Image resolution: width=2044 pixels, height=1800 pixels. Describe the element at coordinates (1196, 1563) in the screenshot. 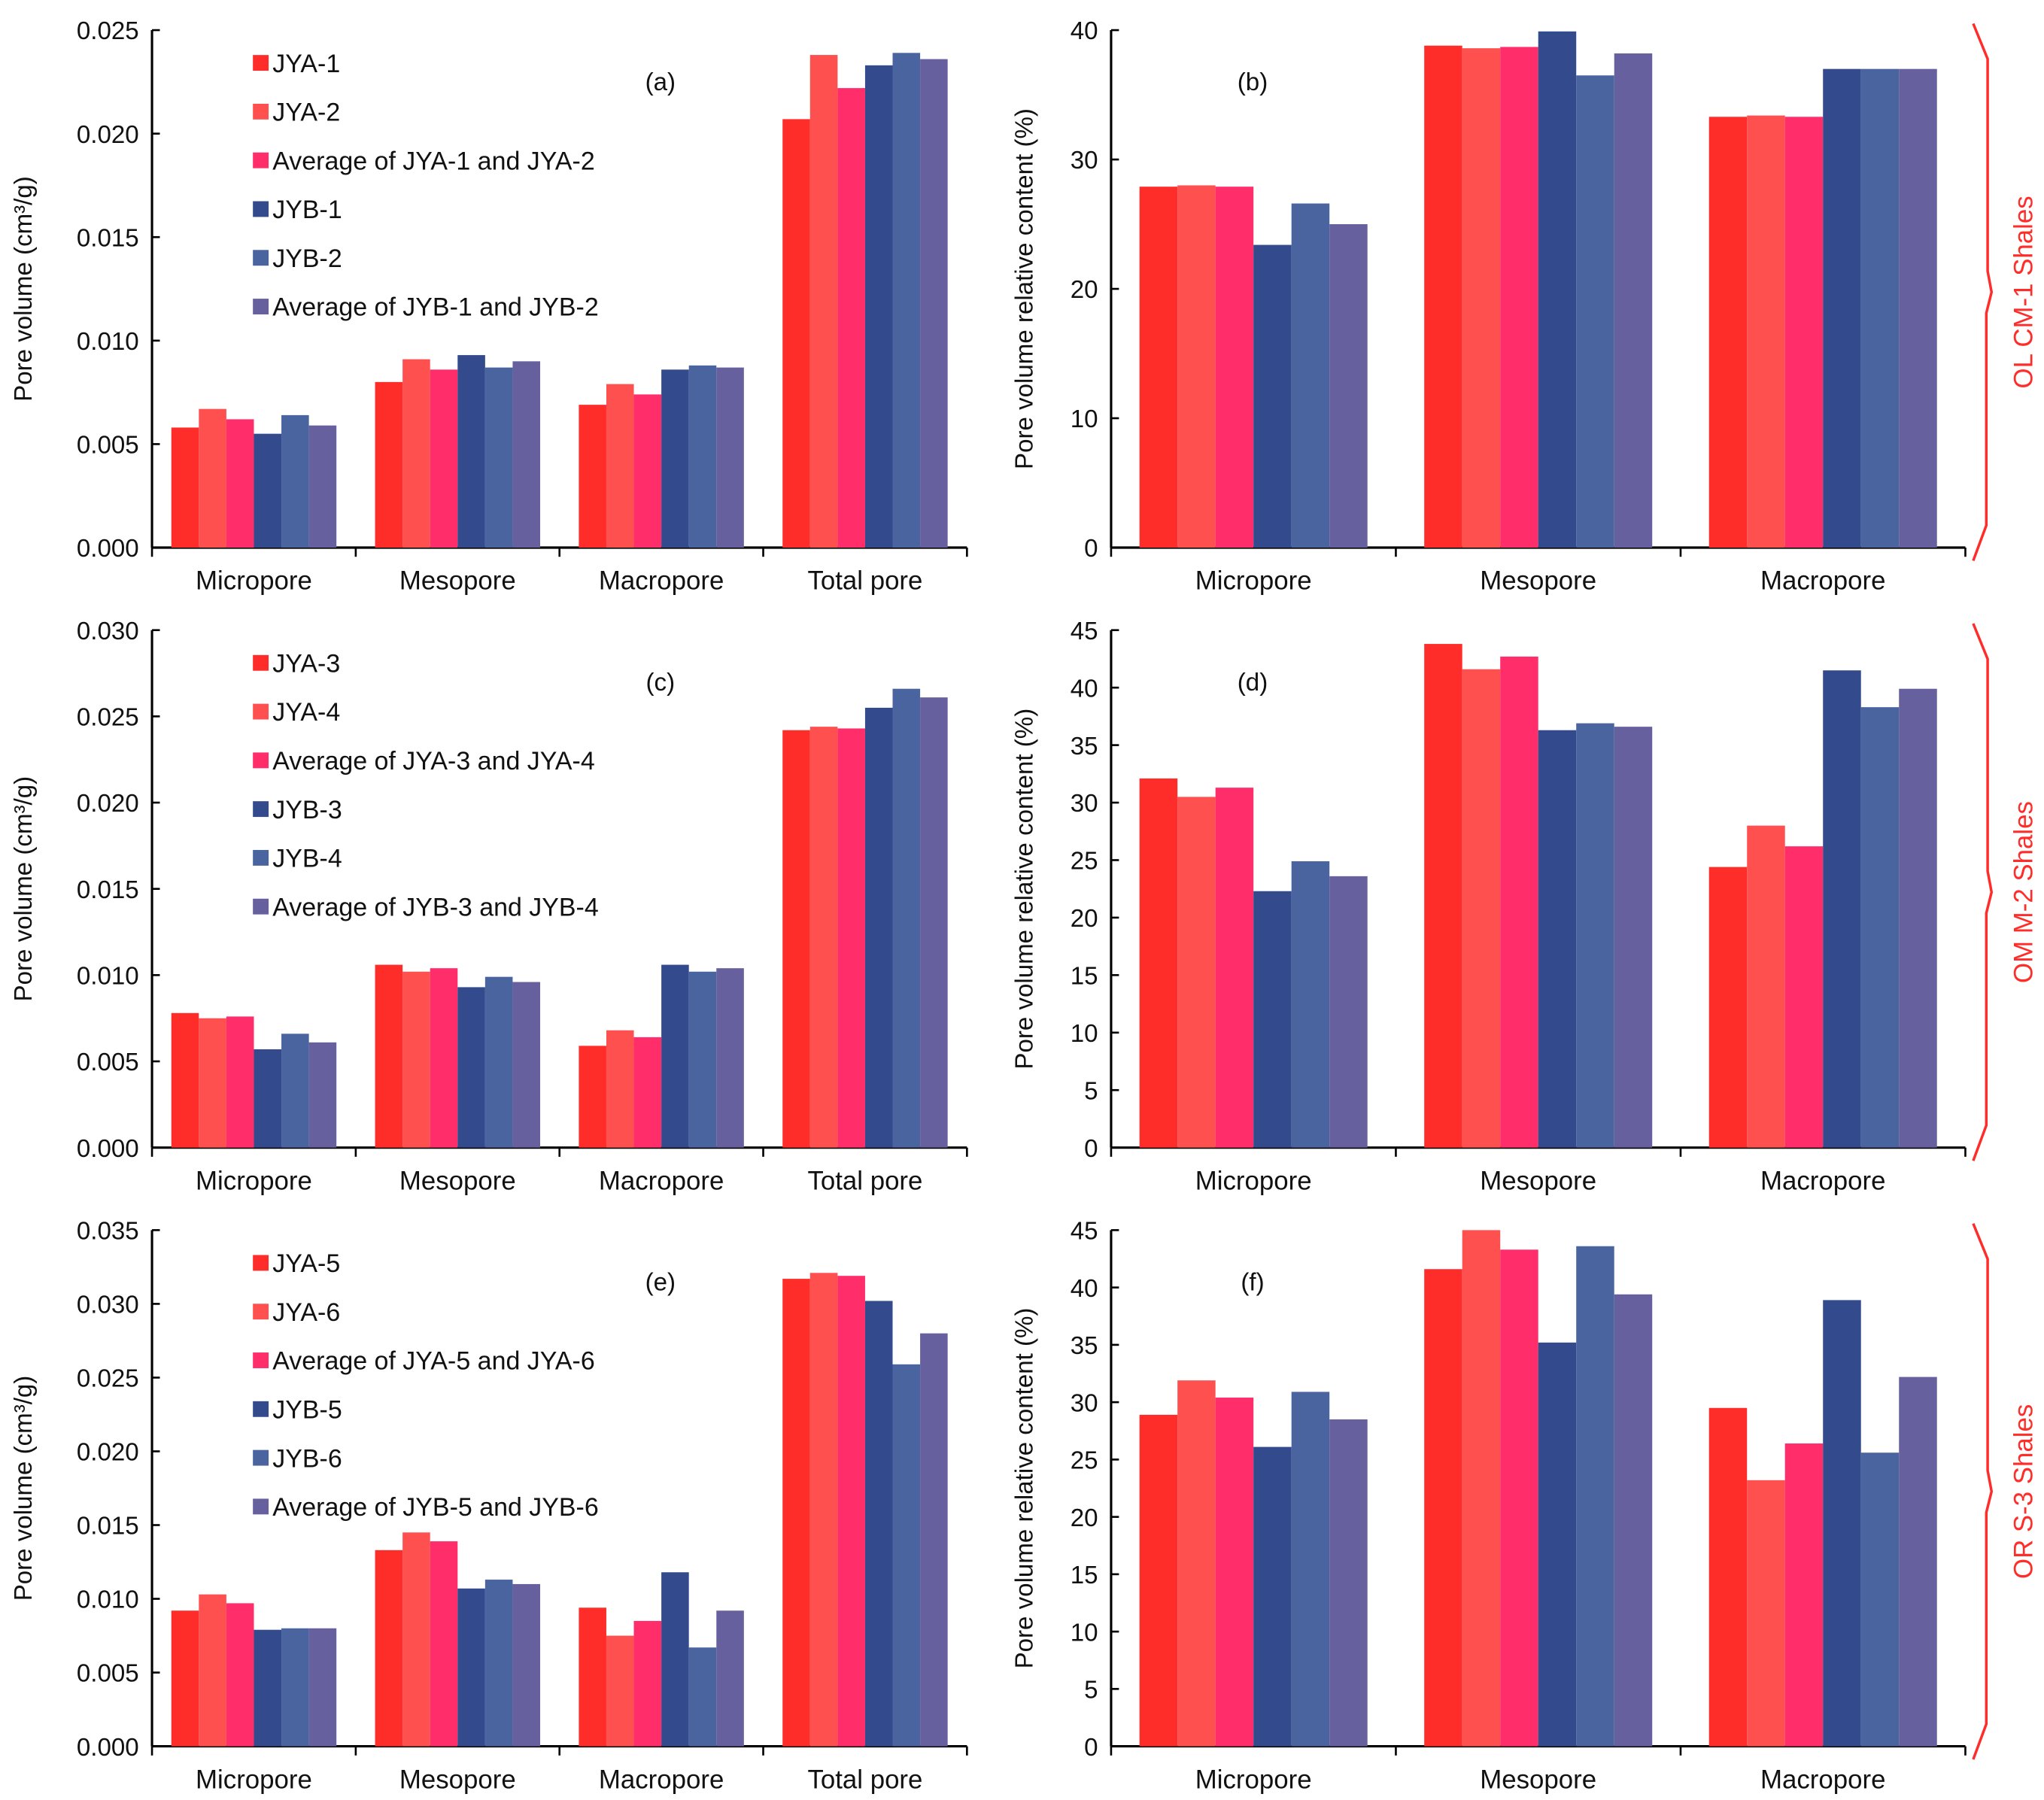

I see `bar-jya-6-micropore` at that location.